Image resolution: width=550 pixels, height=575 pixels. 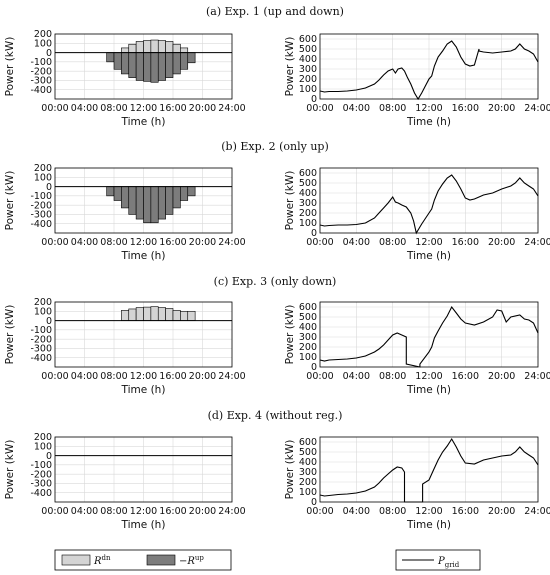 What do you see at coordinates (97, 561) in the screenshot?
I see `legend-label-rdn-main: R` at bounding box center [97, 561].